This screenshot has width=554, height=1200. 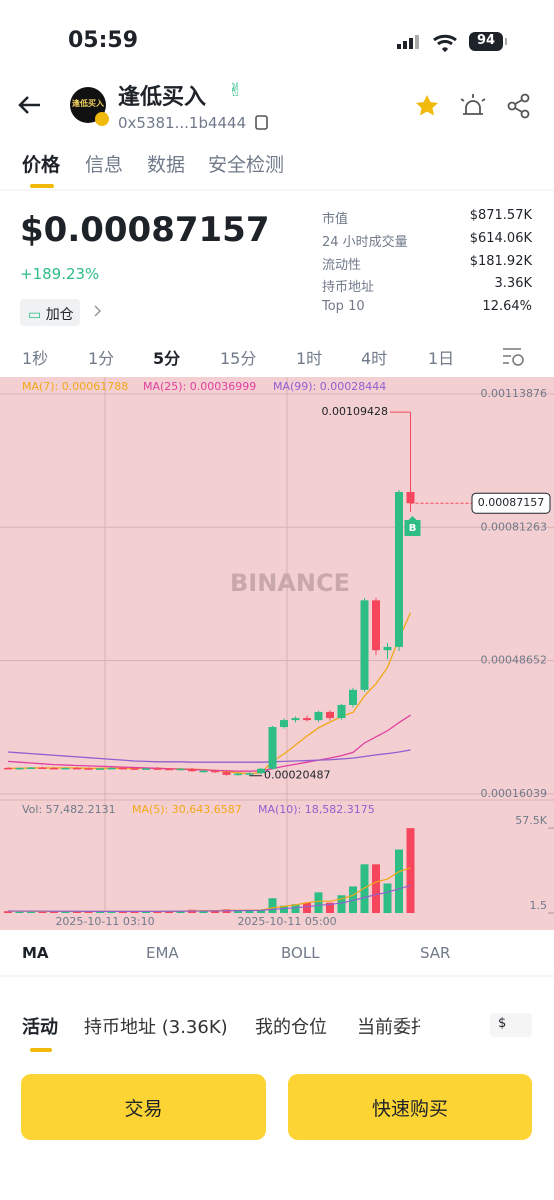 I want to click on stat-value: 12.64%, so click(x=507, y=307).